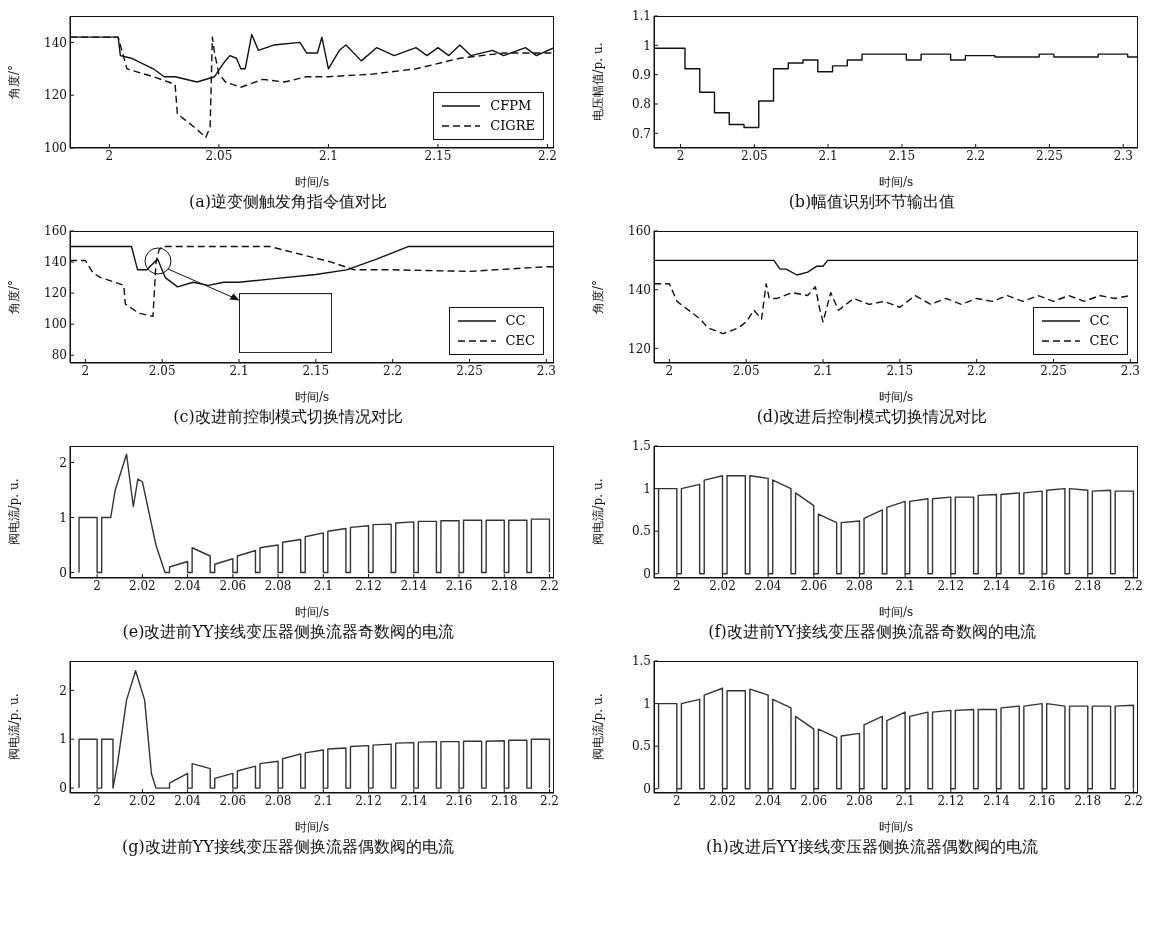 Image resolution: width=1160 pixels, height=932 pixels. Describe the element at coordinates (641, 133) in the screenshot. I see `y-tick-label: 0.7` at that location.